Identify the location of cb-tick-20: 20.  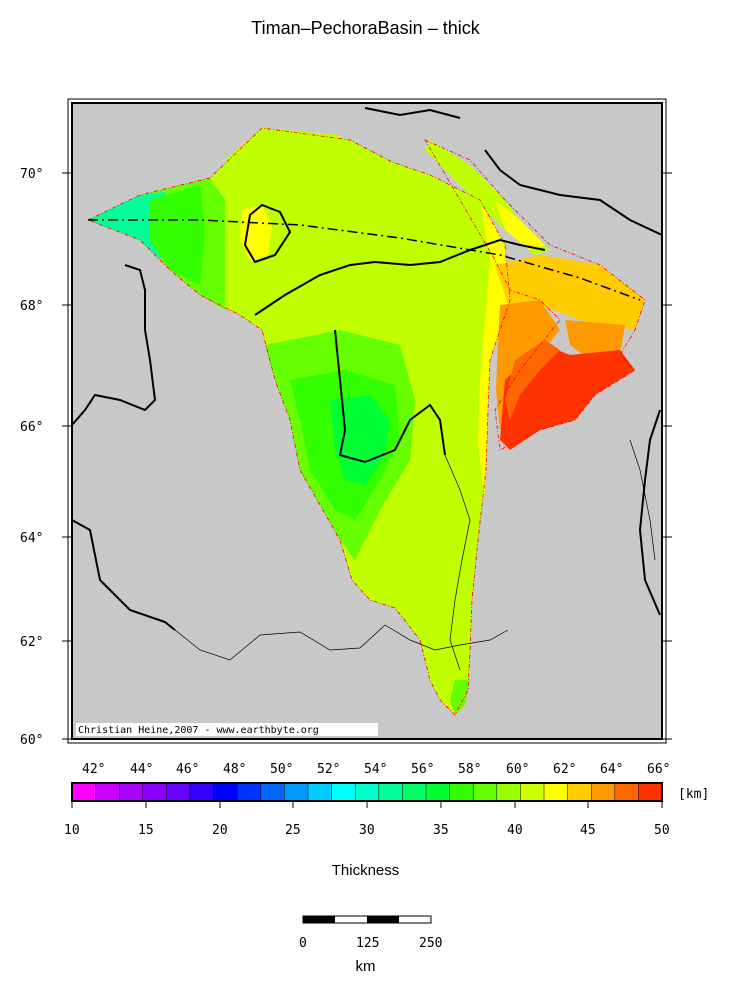
(220, 830).